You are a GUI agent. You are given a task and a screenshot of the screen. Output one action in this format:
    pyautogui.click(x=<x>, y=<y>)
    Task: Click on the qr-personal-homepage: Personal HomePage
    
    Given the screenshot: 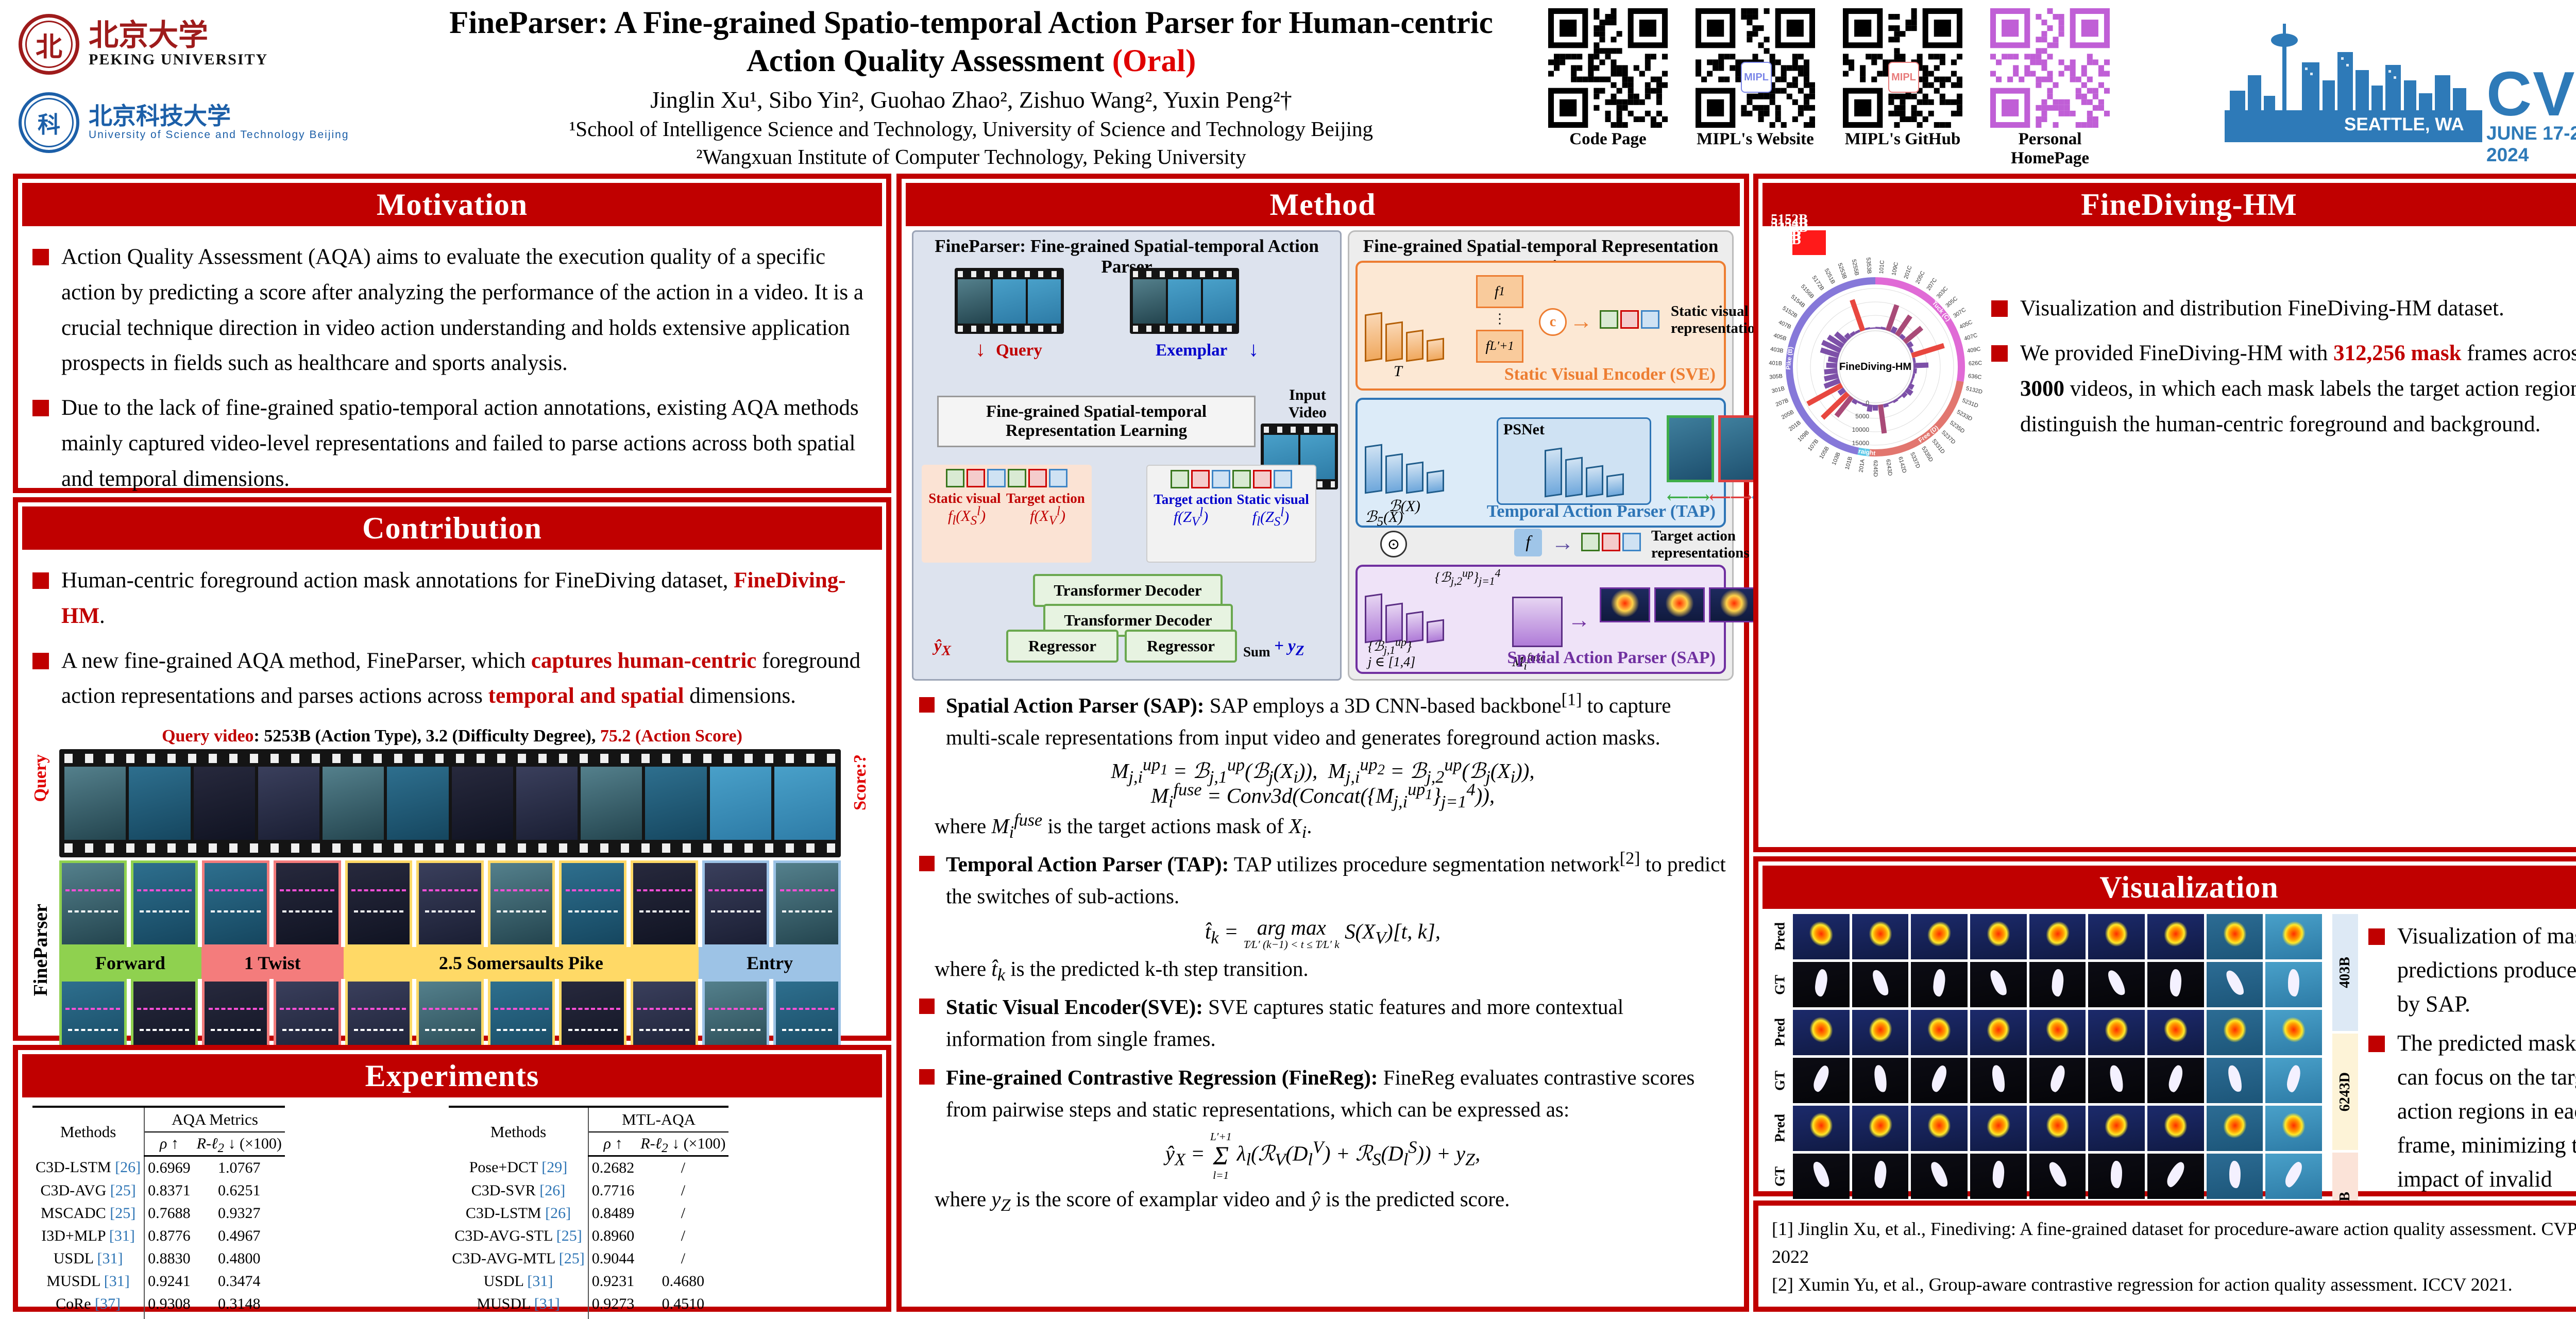 What is the action you would take?
    pyautogui.click(x=2050, y=88)
    